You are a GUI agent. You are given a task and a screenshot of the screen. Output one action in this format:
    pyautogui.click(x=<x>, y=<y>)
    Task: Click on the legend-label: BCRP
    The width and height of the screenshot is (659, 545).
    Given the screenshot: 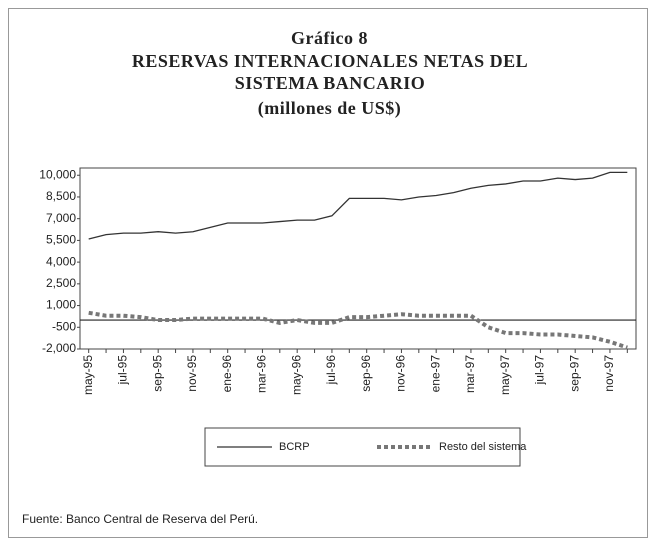 What is the action you would take?
    pyautogui.click(x=294, y=447)
    